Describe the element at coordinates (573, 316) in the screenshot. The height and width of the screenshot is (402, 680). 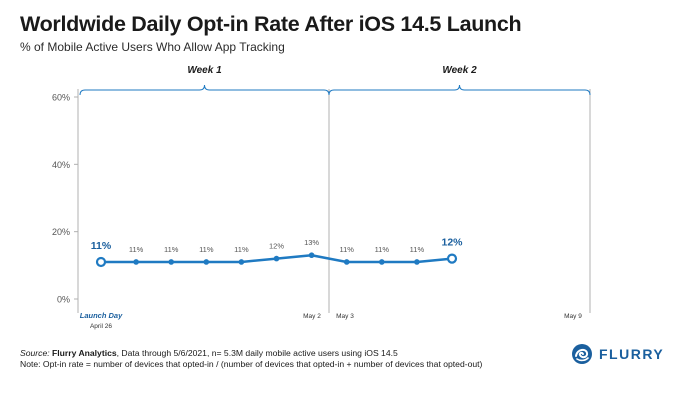
I see `x-annotation-label: May 9` at that location.